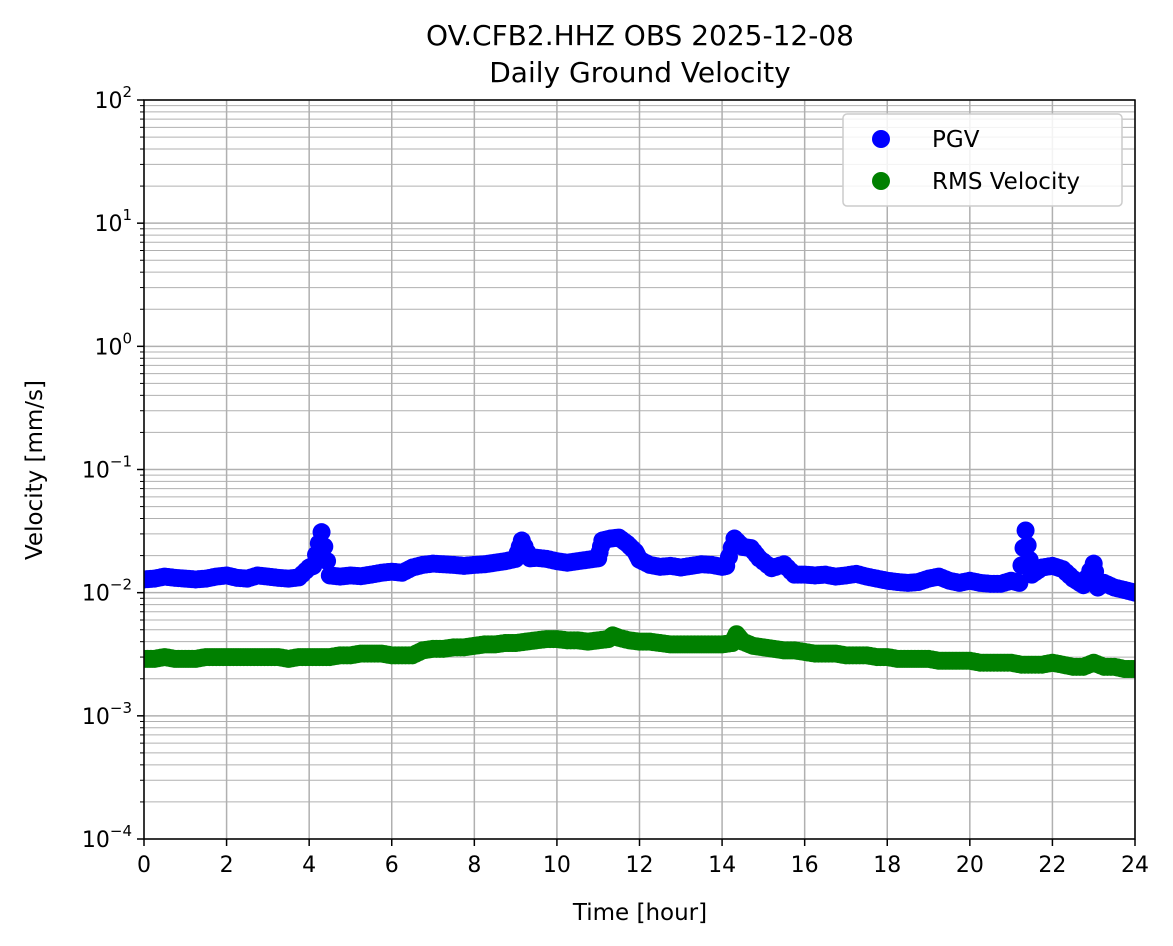 The height and width of the screenshot is (946, 1173). What do you see at coordinates (1052, 865) in the screenshot?
I see `x-tick-label: 22` at bounding box center [1052, 865].